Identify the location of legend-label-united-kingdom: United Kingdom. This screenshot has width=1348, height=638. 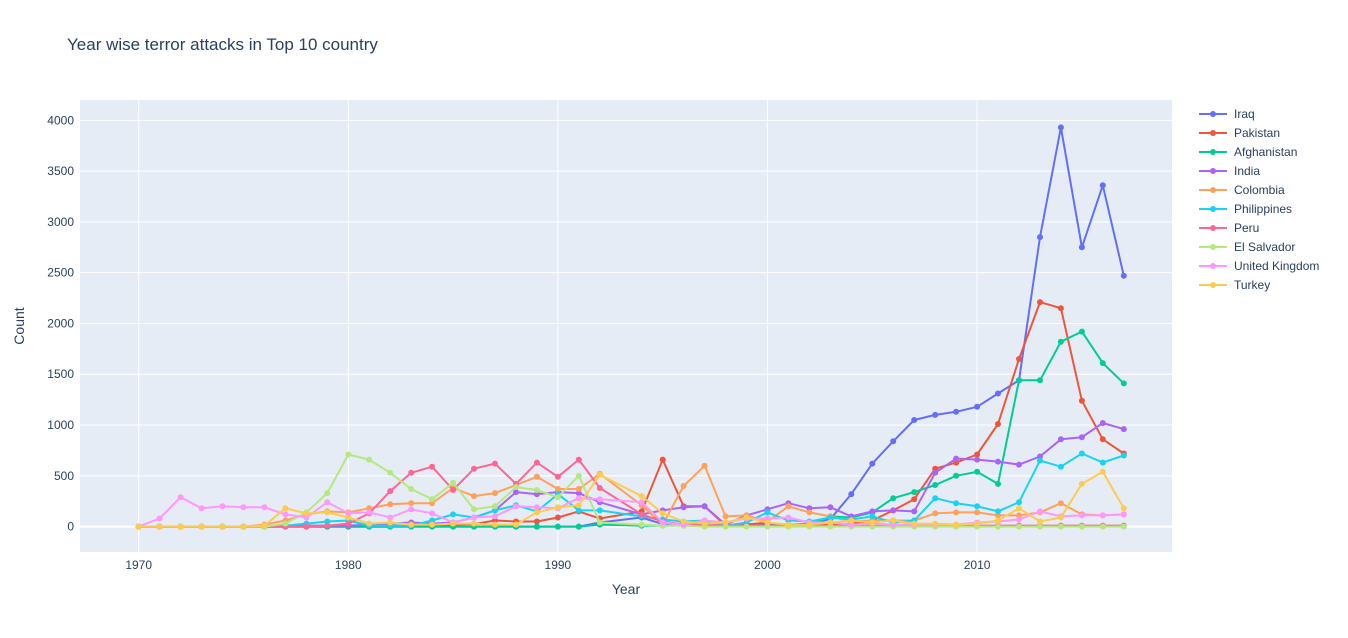
(1276, 266).